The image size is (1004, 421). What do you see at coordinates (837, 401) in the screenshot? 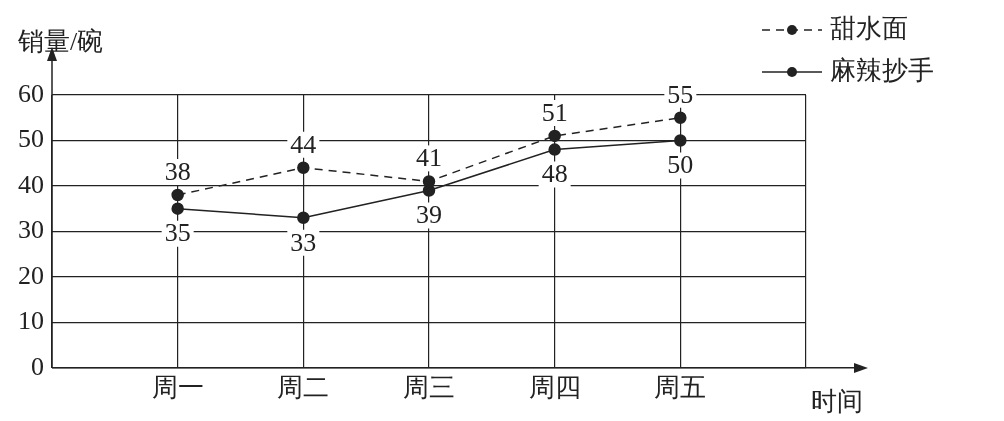
I see `x-axis-title: 时间` at bounding box center [837, 401].